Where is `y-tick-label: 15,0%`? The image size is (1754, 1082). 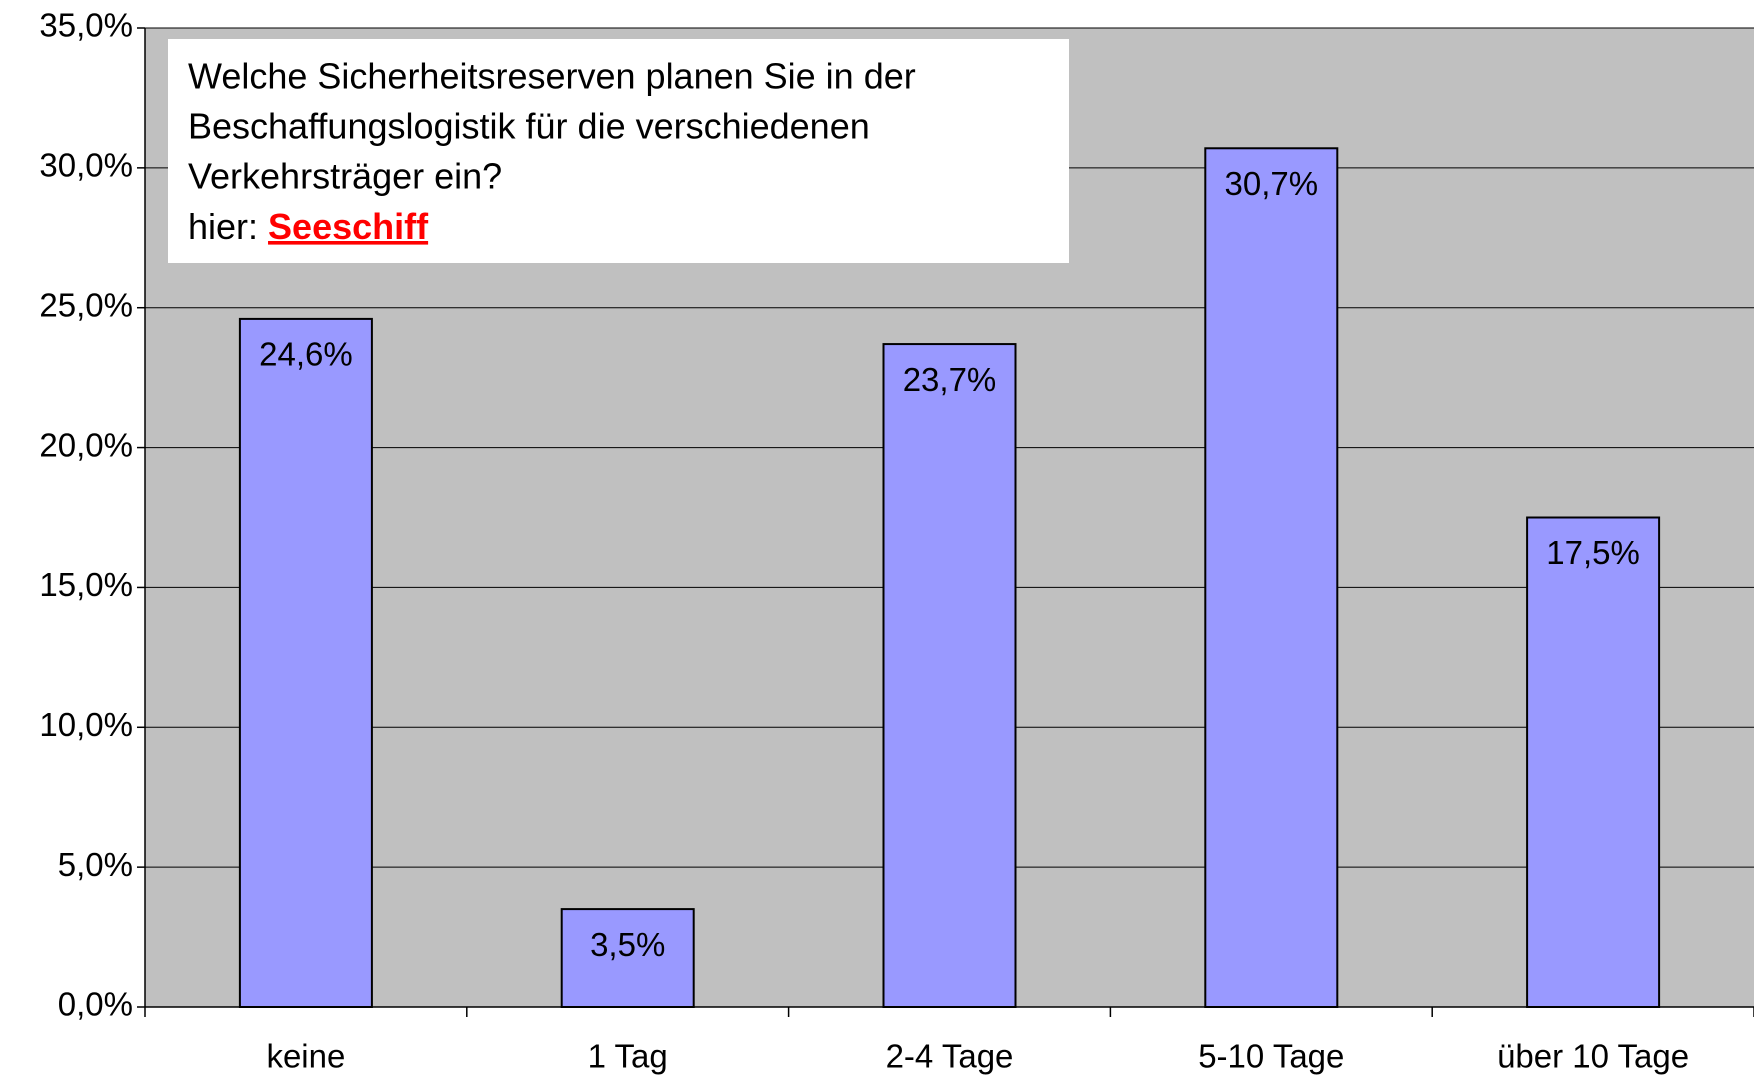
y-tick-label: 15,0% is located at coordinates (86, 584).